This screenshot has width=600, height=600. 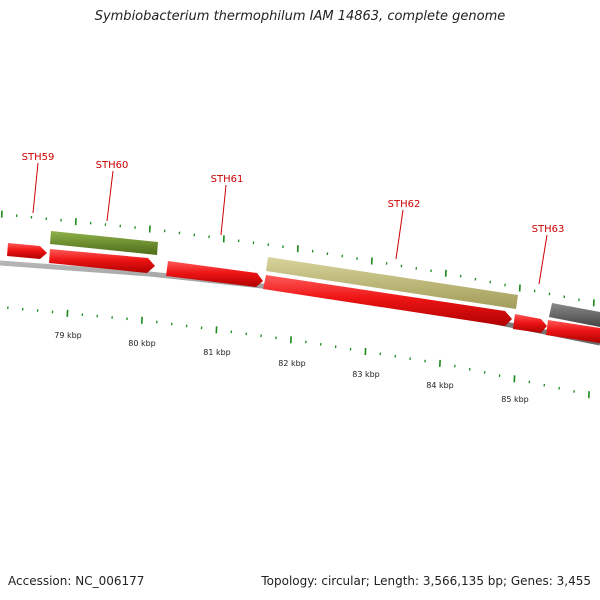 What do you see at coordinates (38, 157) in the screenshot?
I see `gene-label-sth59: STH59` at bounding box center [38, 157].